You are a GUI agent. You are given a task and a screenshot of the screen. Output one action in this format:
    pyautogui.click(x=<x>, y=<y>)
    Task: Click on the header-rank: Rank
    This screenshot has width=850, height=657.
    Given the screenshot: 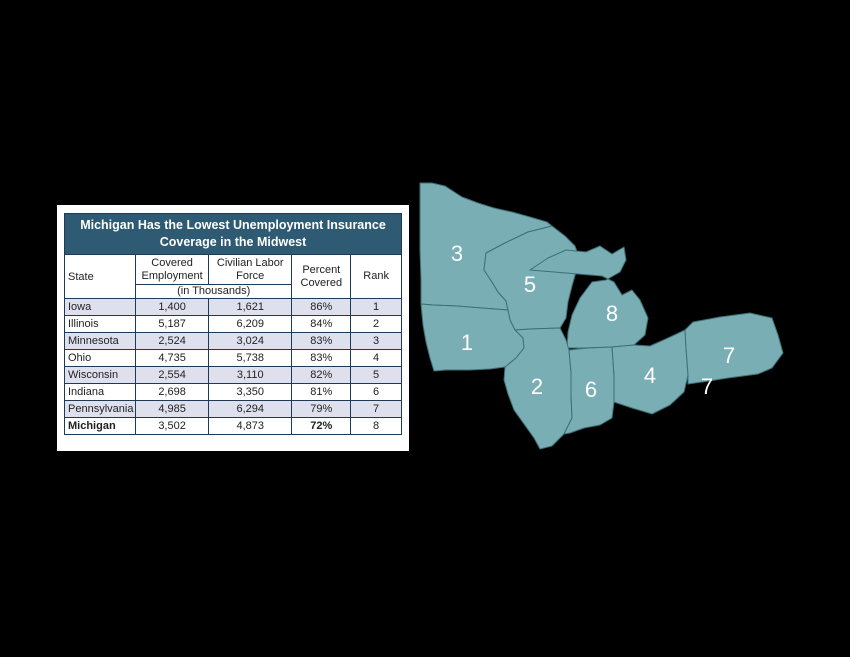 What is the action you would take?
    pyautogui.click(x=376, y=276)
    